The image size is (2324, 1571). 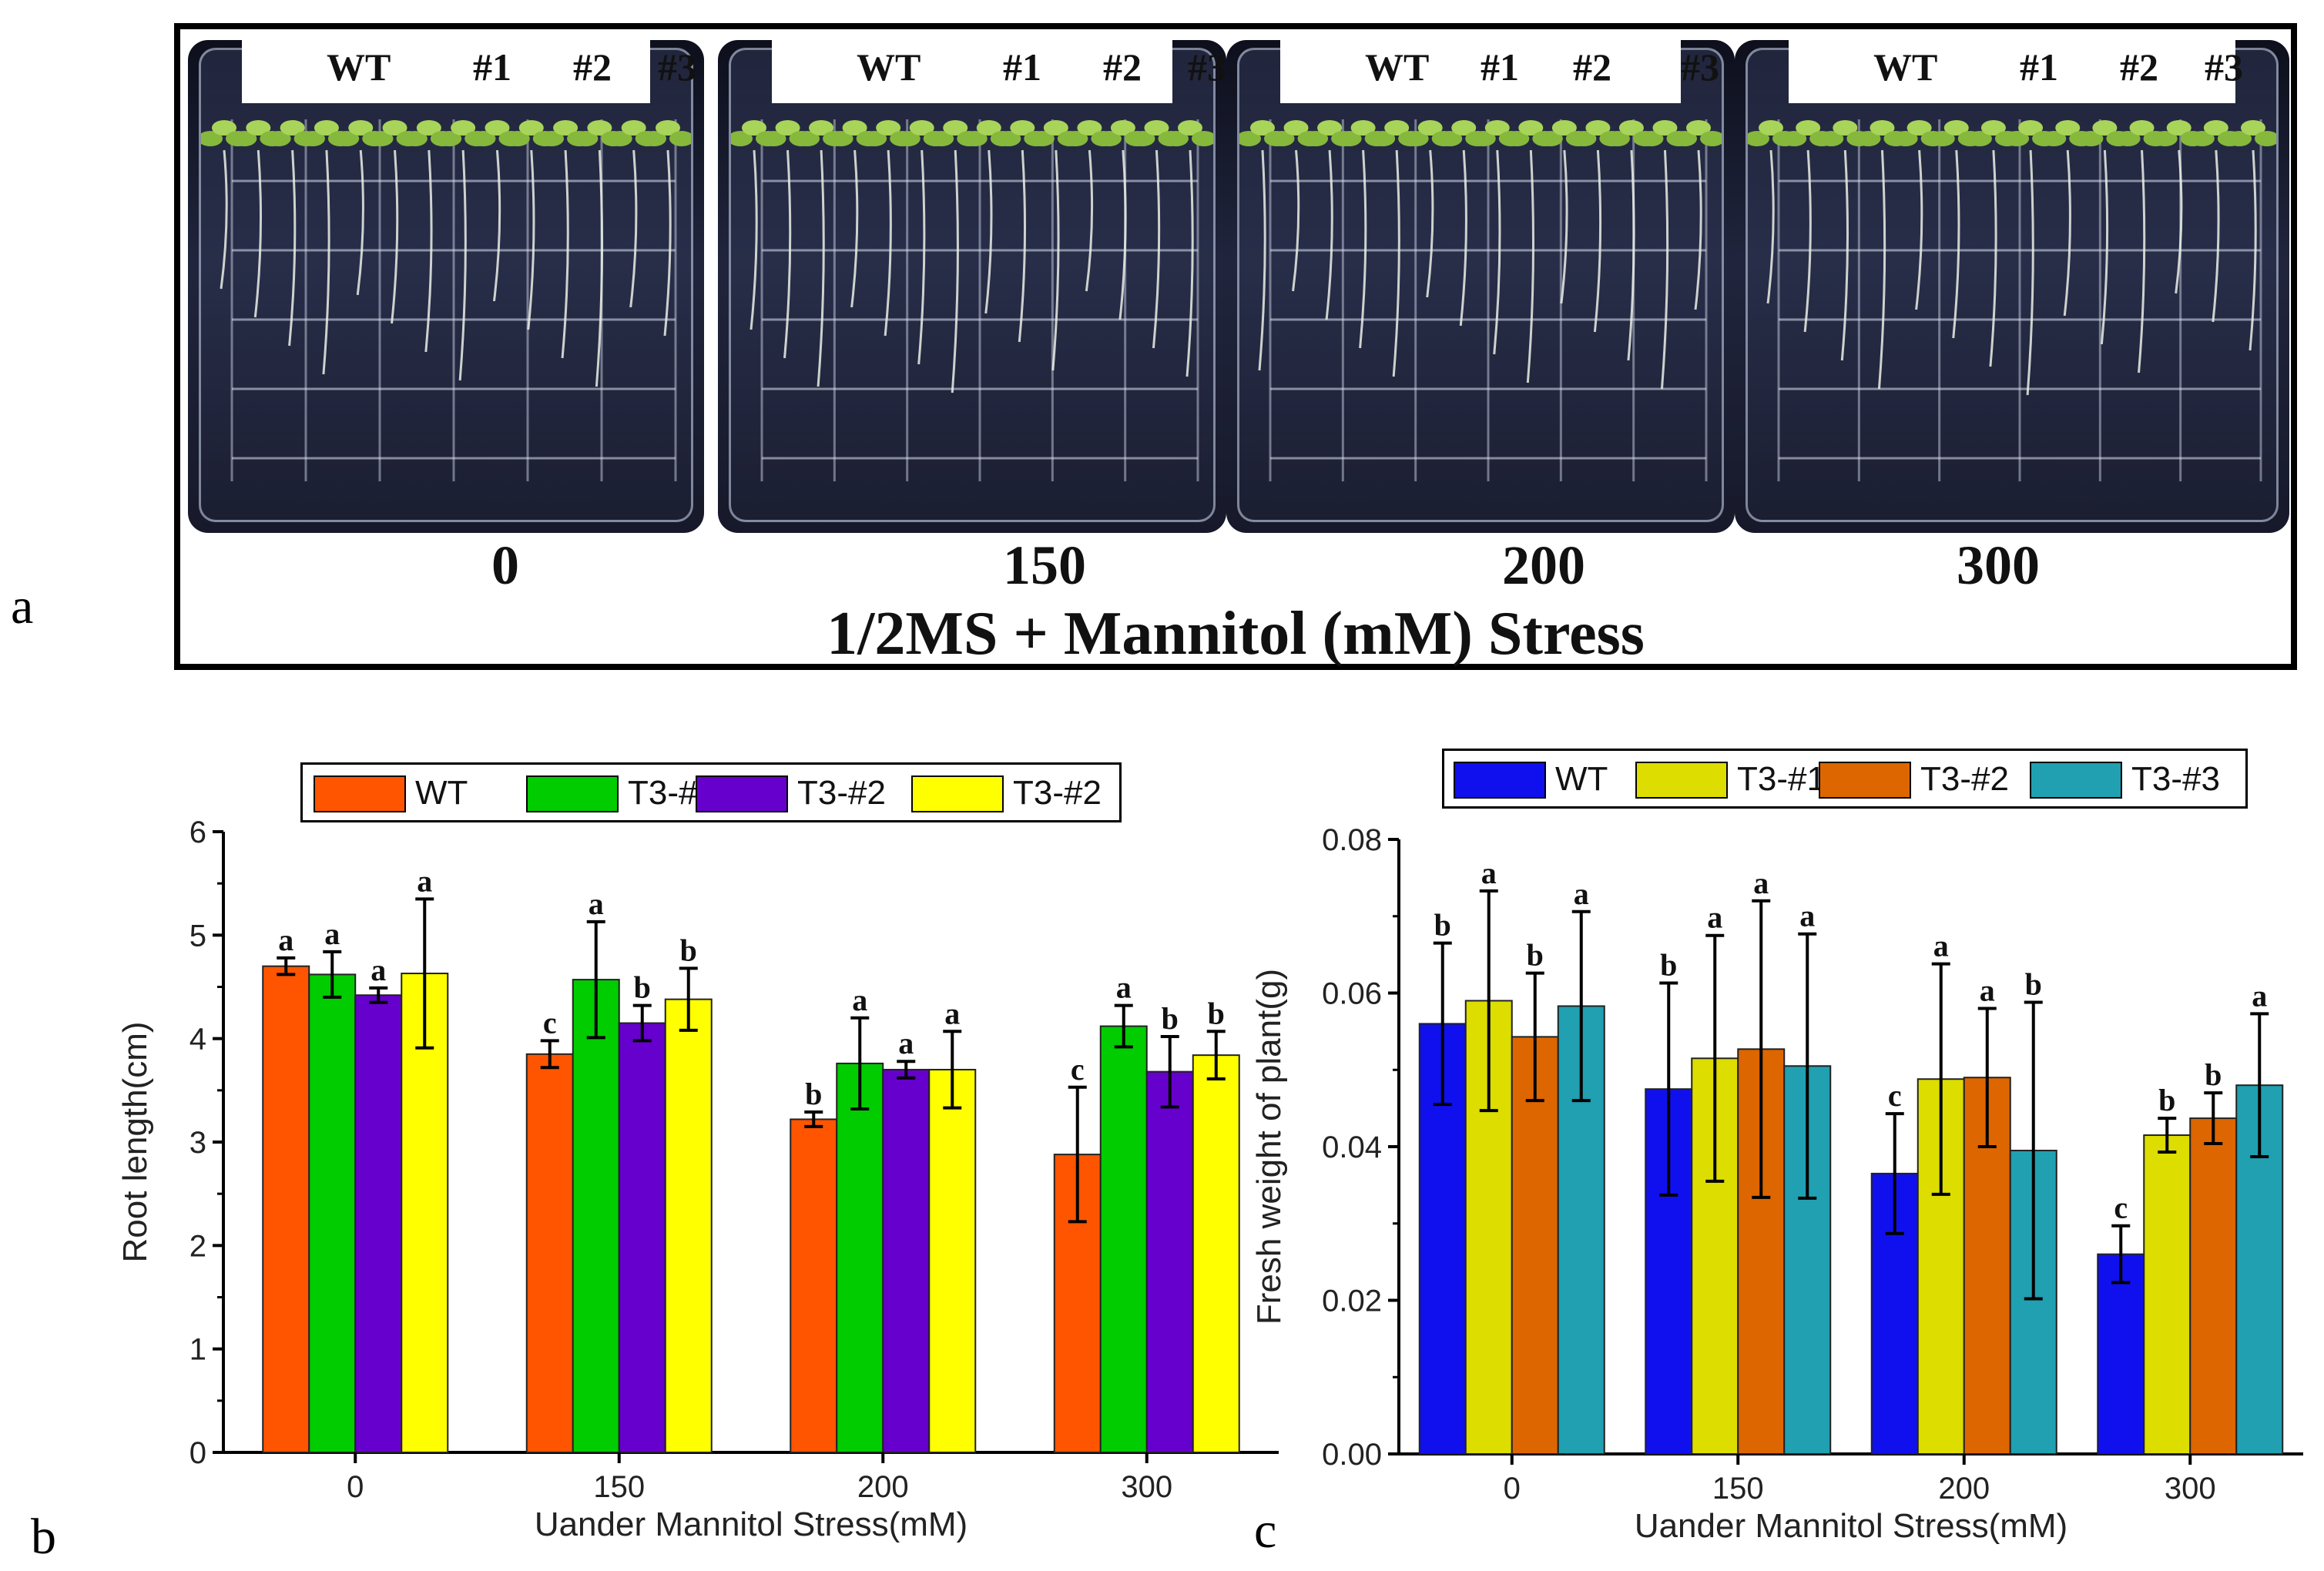 I want to click on x-tick-label: 300, so click(x=2190, y=1489).